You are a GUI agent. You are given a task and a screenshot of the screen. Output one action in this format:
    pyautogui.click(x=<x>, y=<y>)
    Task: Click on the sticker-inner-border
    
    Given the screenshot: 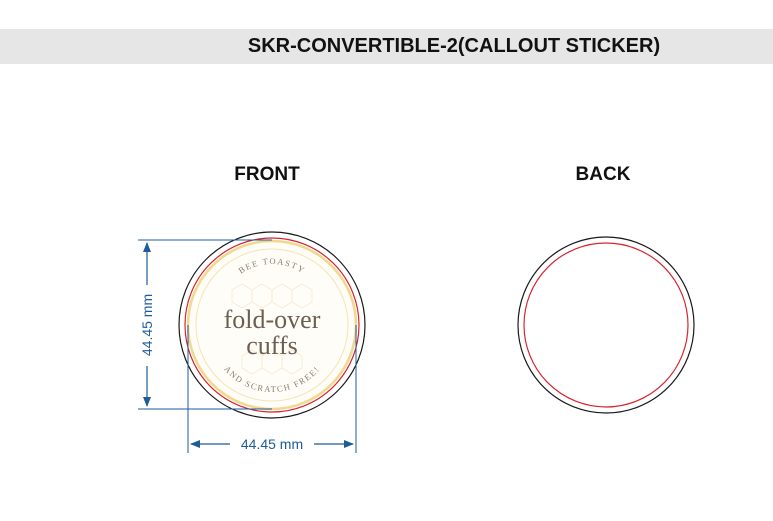 What is the action you would take?
    pyautogui.click(x=272, y=325)
    